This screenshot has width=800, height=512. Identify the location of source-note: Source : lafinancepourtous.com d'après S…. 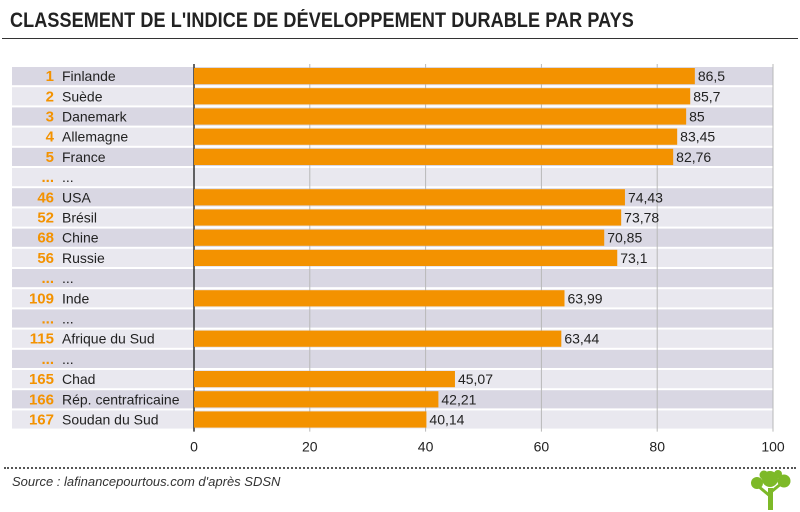
(146, 481).